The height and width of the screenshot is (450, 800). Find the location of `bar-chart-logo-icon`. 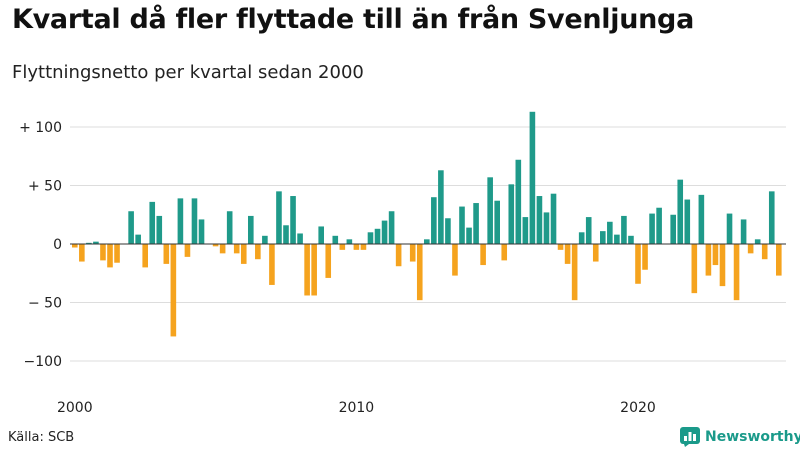

bar-chart-logo-icon is located at coordinates (690, 437).